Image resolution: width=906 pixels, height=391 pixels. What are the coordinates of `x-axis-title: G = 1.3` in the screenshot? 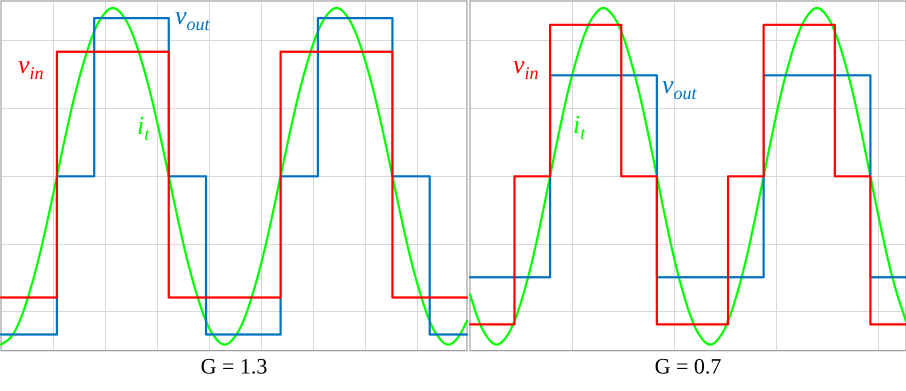 It's located at (234, 366).